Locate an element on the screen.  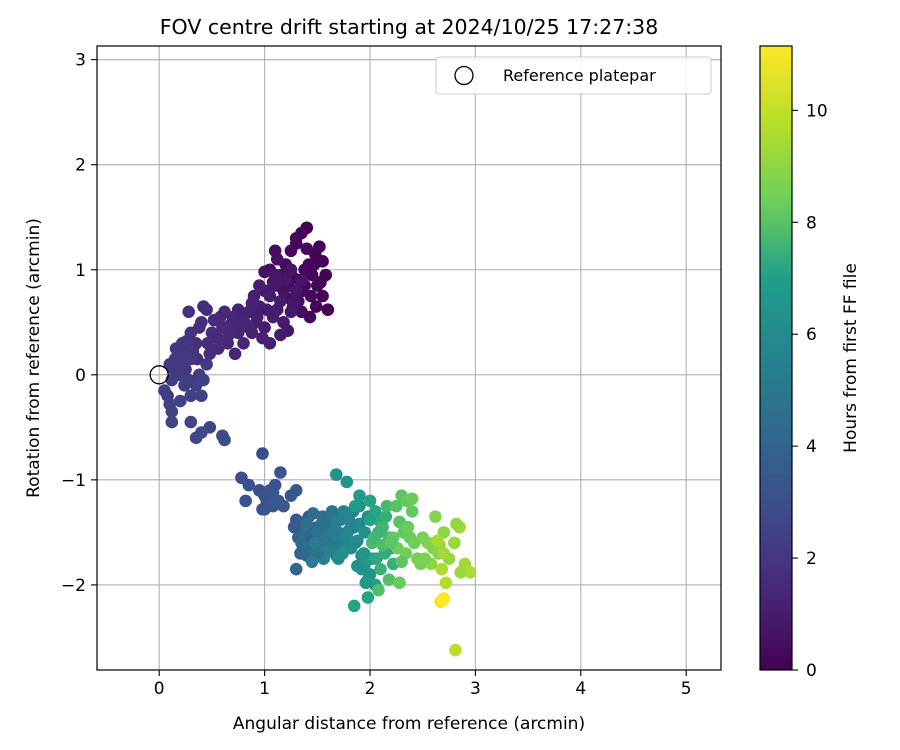
legend-marker-icon is located at coordinates (464, 75).